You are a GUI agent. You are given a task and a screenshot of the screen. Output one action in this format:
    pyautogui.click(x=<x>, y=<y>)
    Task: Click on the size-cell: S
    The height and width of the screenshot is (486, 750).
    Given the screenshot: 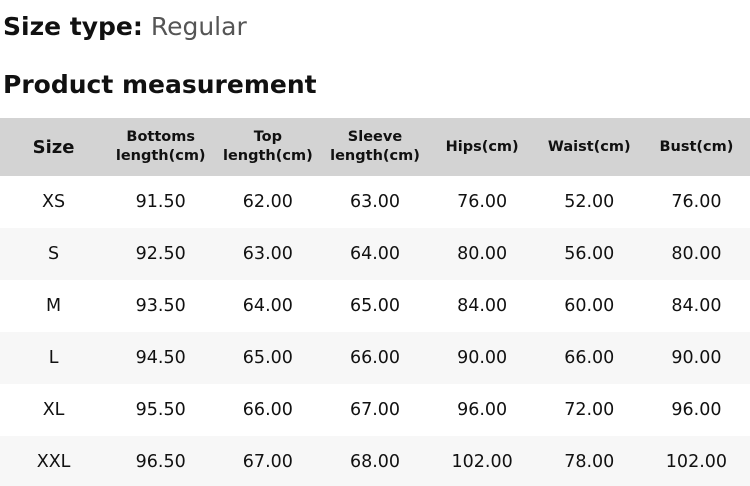 What is the action you would take?
    pyautogui.click(x=54, y=254)
    